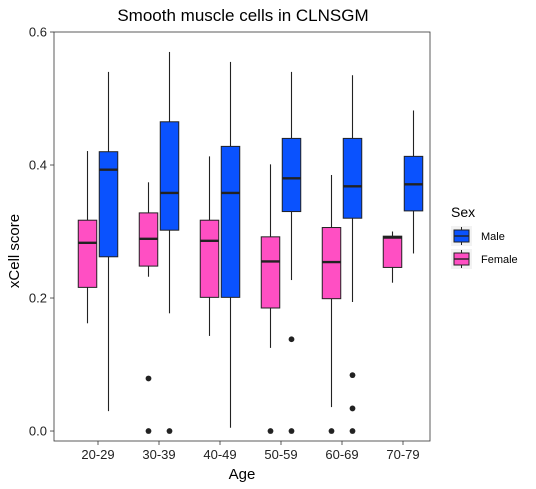  What do you see at coordinates (484, 247) in the screenshot?
I see `legend-items: Male Female` at bounding box center [484, 247].